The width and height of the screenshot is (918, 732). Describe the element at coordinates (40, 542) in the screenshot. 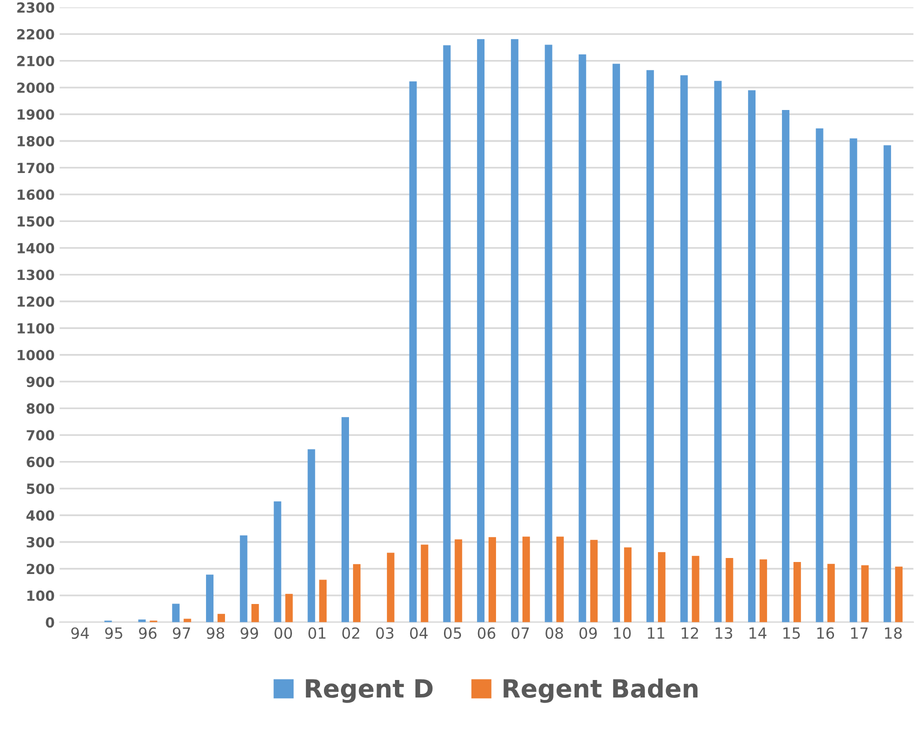

I see `y-tick-label: 300` at that location.